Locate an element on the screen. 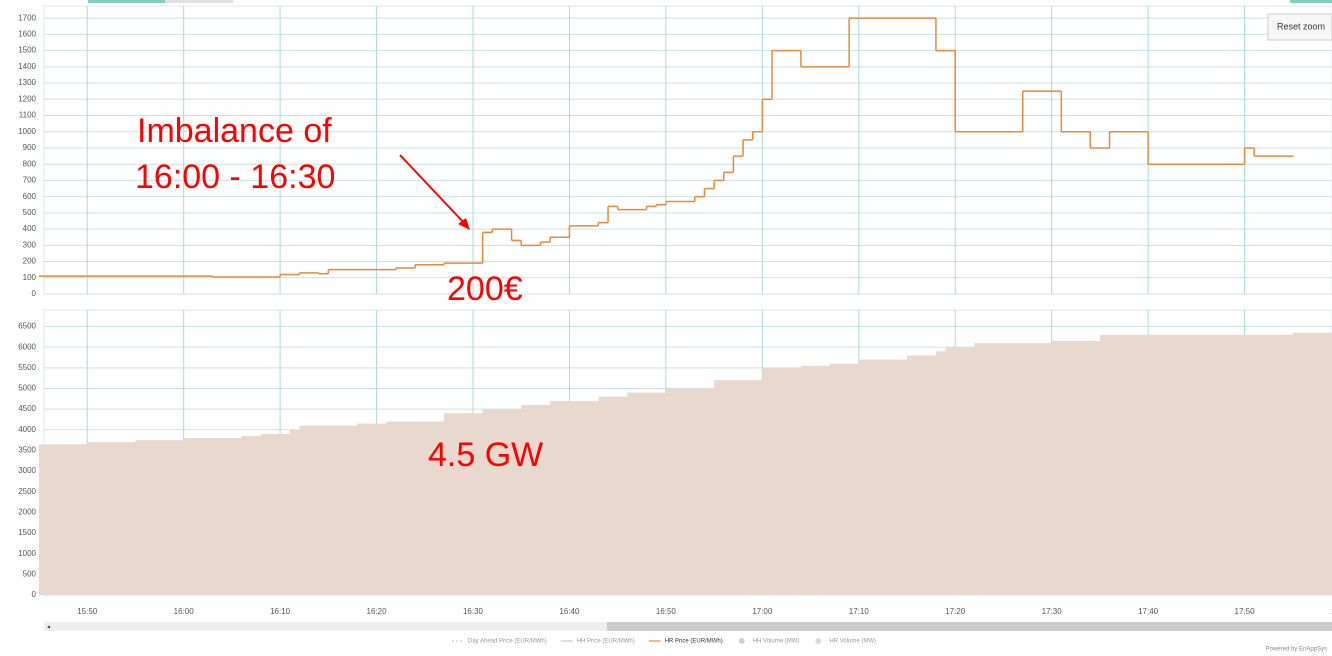 The image size is (1332, 656). y-tick-label: 4500 is located at coordinates (27, 408).